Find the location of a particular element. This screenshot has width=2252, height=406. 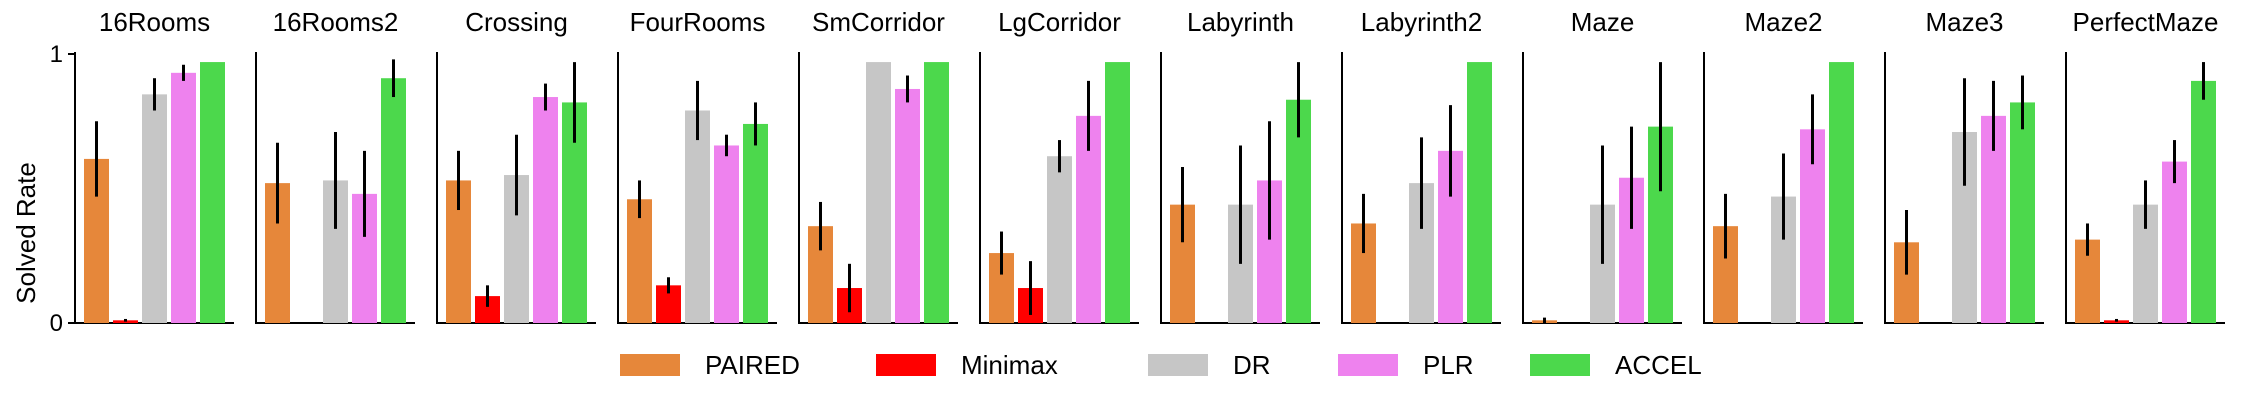

legend-item-minimax: Minimax is located at coordinates (967, 365).